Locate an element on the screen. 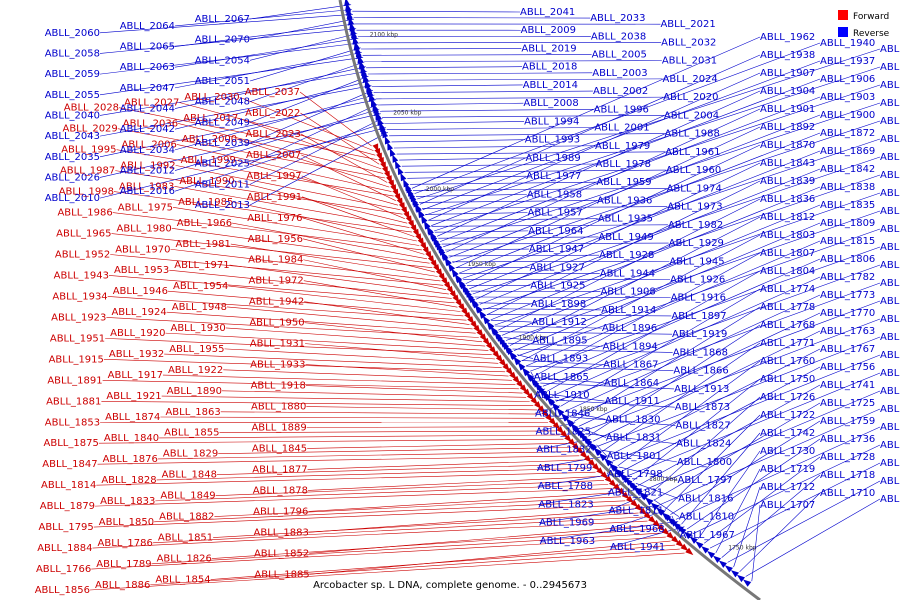 The height and width of the screenshot is (600, 900). reverse-gene-label: ABLL_2019 is located at coordinates (548, 48).